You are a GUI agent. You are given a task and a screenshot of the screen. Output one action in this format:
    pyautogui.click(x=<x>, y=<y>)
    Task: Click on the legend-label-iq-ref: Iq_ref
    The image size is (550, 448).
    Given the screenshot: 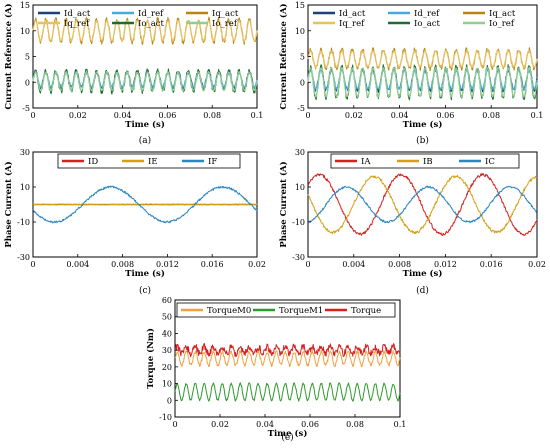 What is the action you would take?
    pyautogui.click(x=77, y=24)
    